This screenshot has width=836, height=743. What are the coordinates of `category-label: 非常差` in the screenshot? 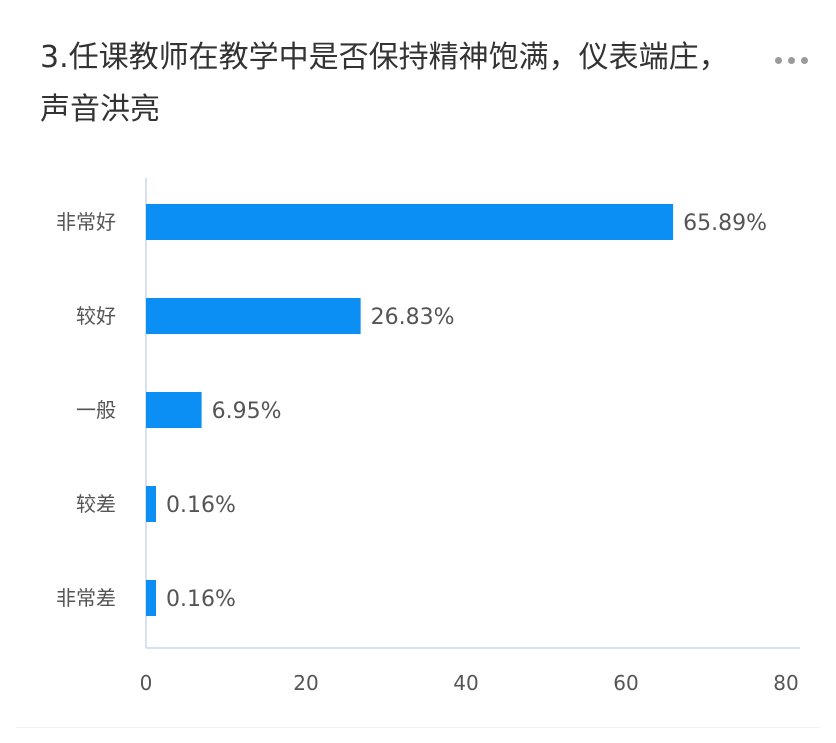 It's located at (86, 598).